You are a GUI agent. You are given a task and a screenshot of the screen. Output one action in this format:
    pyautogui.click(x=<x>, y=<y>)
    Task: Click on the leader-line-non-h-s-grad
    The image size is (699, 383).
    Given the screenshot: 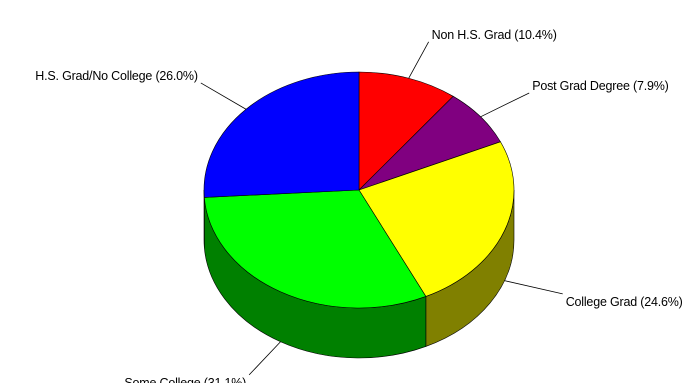 What is the action you would take?
    pyautogui.click(x=418, y=60)
    